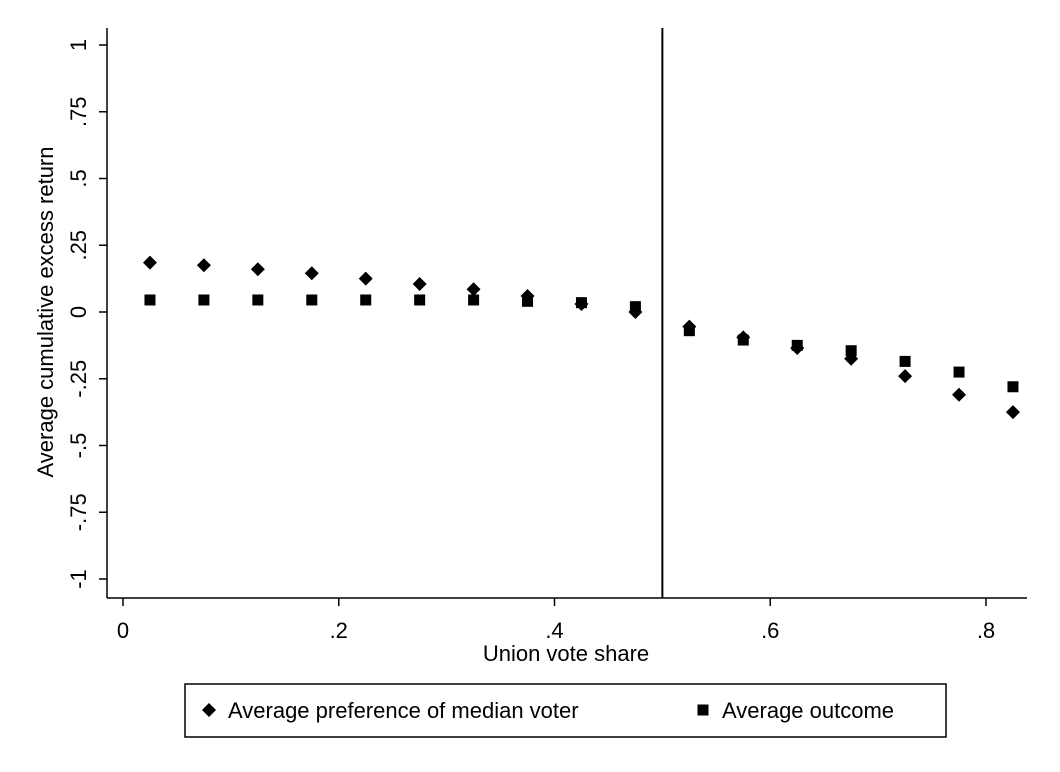  Describe the element at coordinates (78, 579) in the screenshot. I see `y-tick-label: -1` at that location.